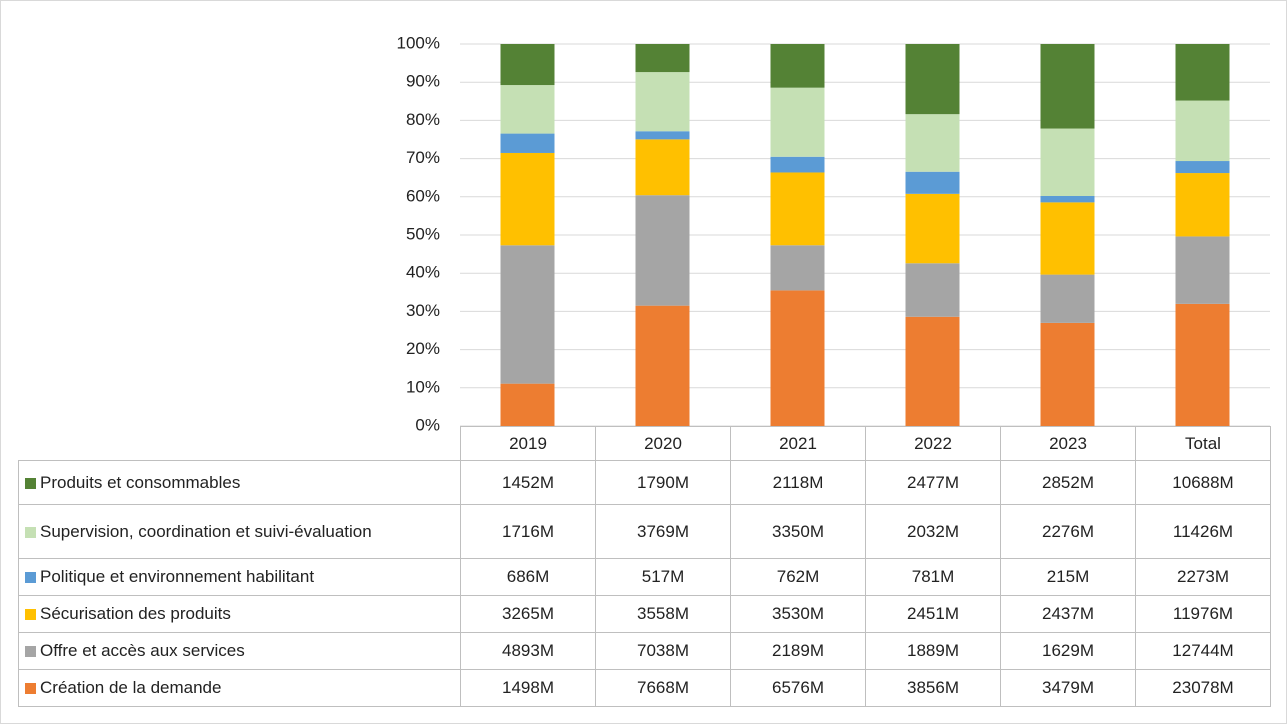 The image size is (1287, 724). What do you see at coordinates (1203, 614) in the screenshot?
I see `table-value: 11976M` at bounding box center [1203, 614].